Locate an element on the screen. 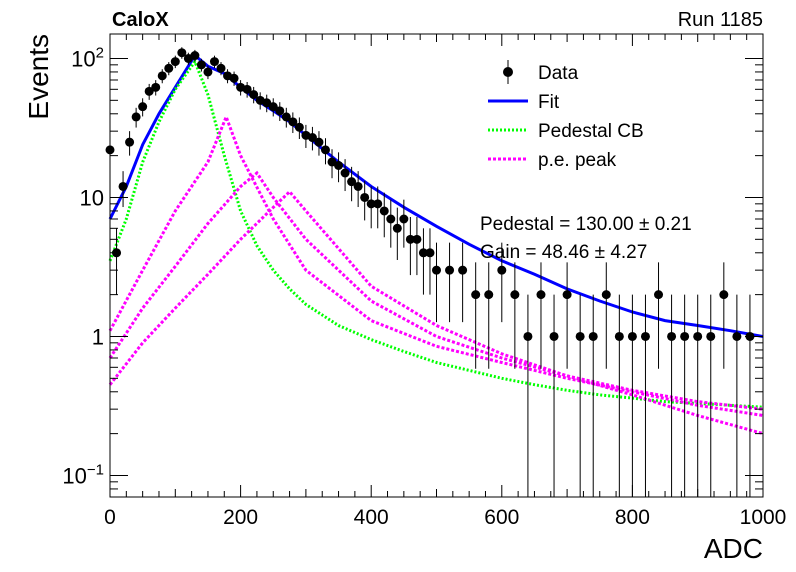  legend-entry-fit: Fit is located at coordinates (524, 102).